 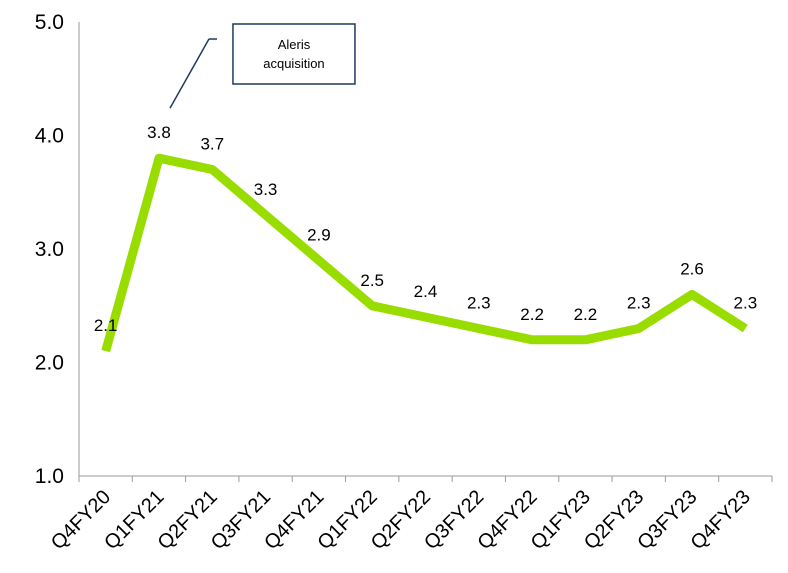 I want to click on annotation-box, so click(x=294, y=54).